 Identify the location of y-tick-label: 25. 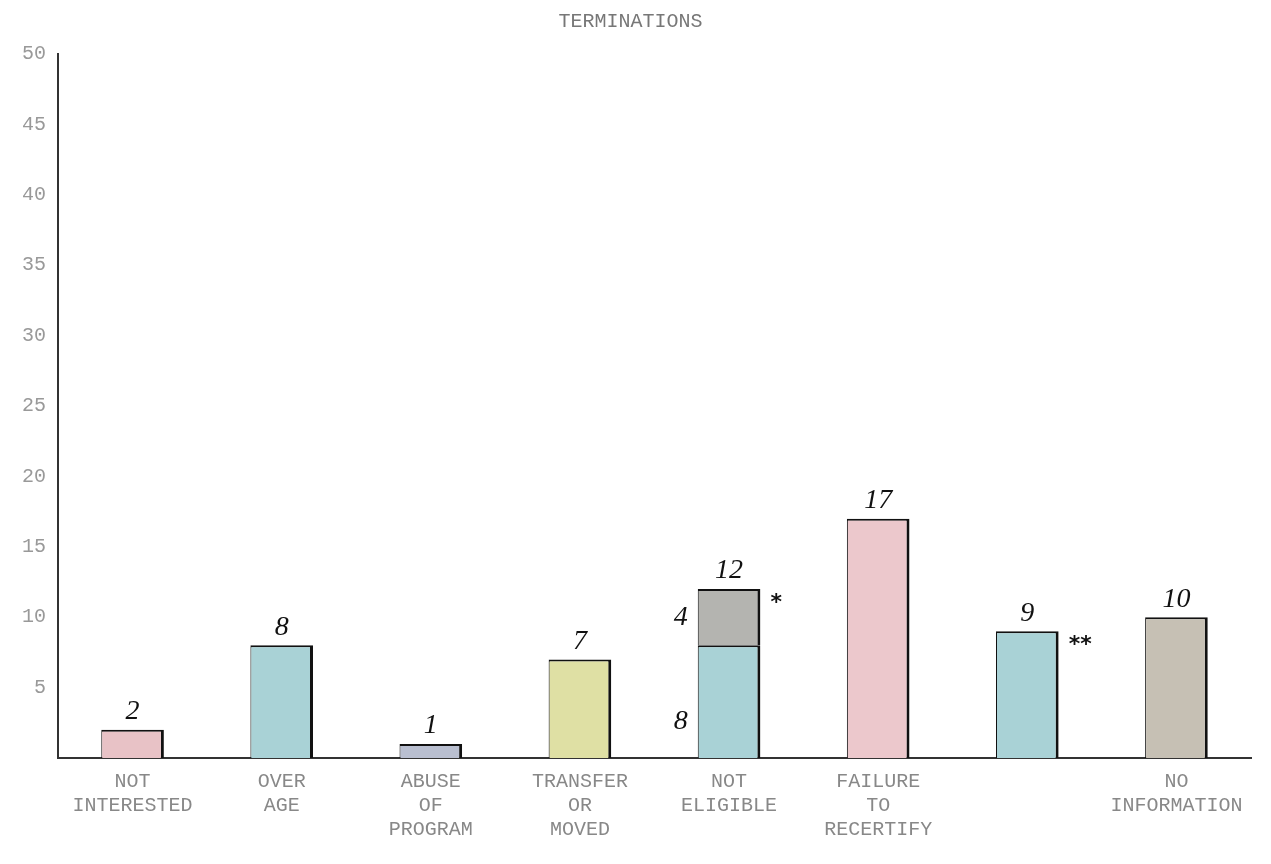
(33, 406).